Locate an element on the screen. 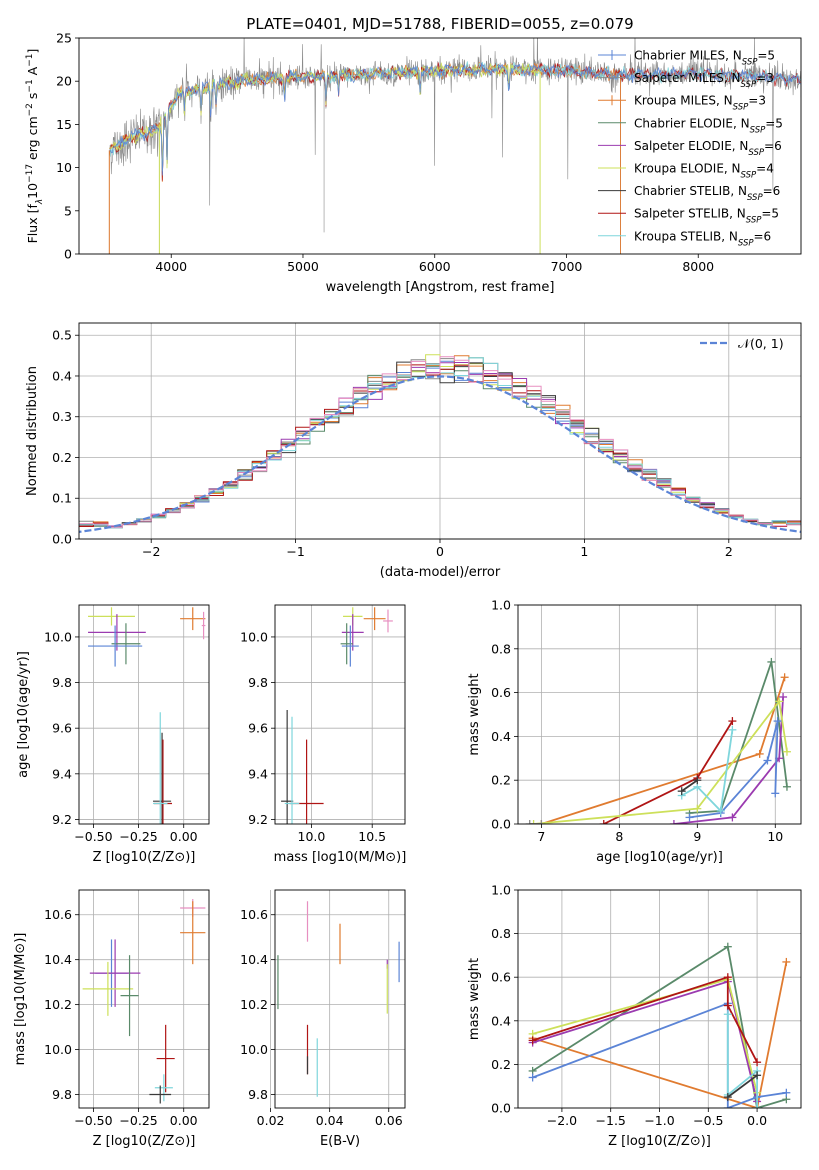 This screenshot has height=1170, width=819. x-tick-label: 0.0 is located at coordinates (757, 1120).